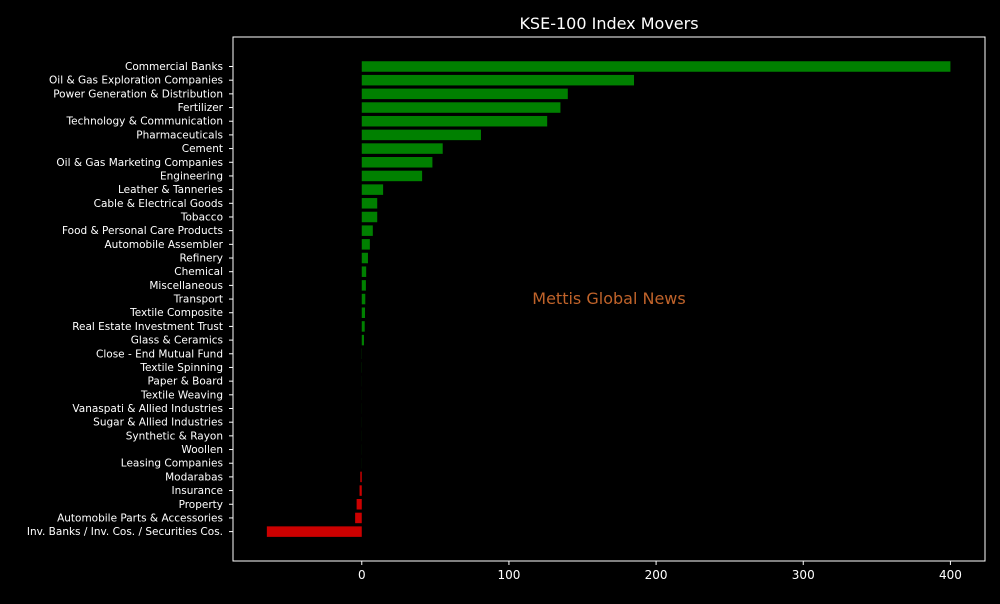  What do you see at coordinates (803, 575) in the screenshot?
I see `x-tick-label: 300` at bounding box center [803, 575].